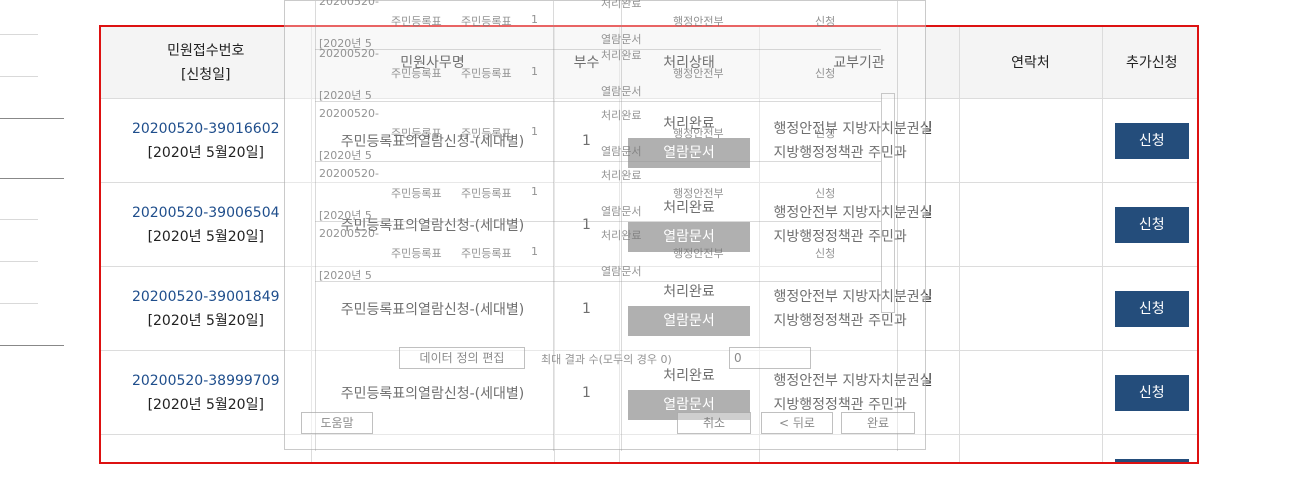 Image resolution: width=1300 pixels, height=490 pixels. What do you see at coordinates (337, 423) in the screenshot?
I see `help-button: 도움말` at bounding box center [337, 423].